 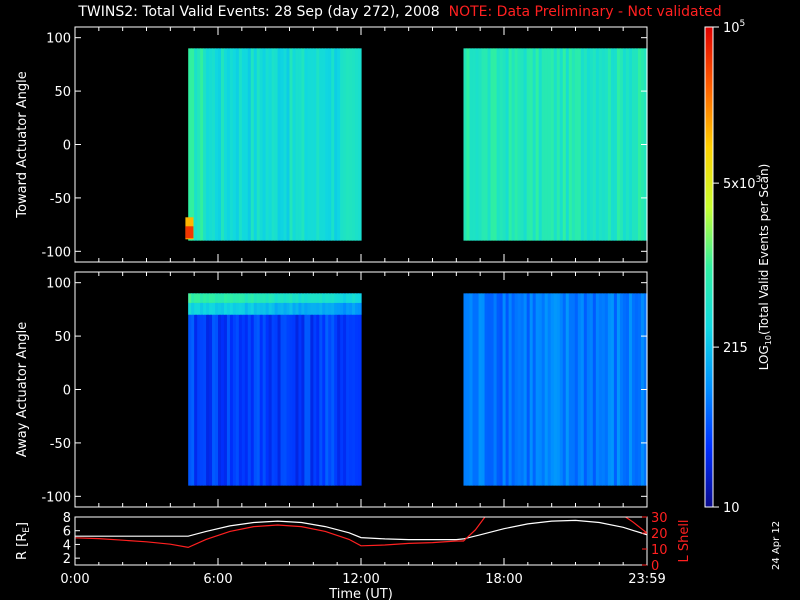 I want to click on heatmap-hot-cell, so click(x=189, y=232).